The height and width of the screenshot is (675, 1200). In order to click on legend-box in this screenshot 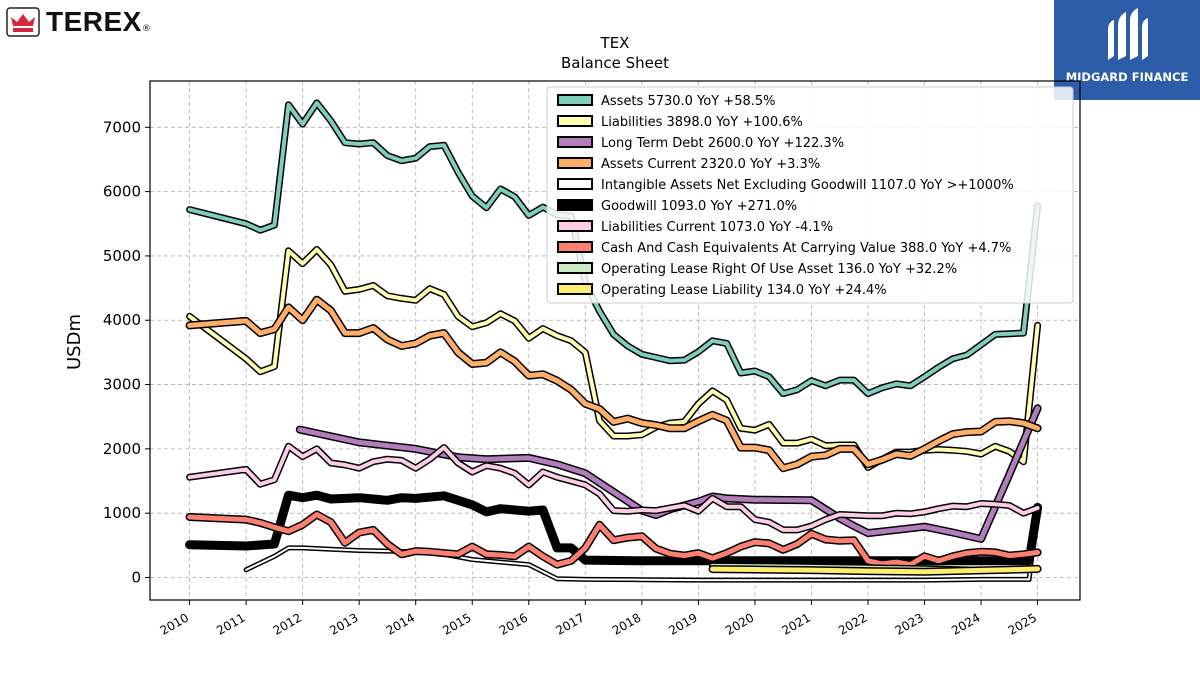, I will do `click(810, 195)`.